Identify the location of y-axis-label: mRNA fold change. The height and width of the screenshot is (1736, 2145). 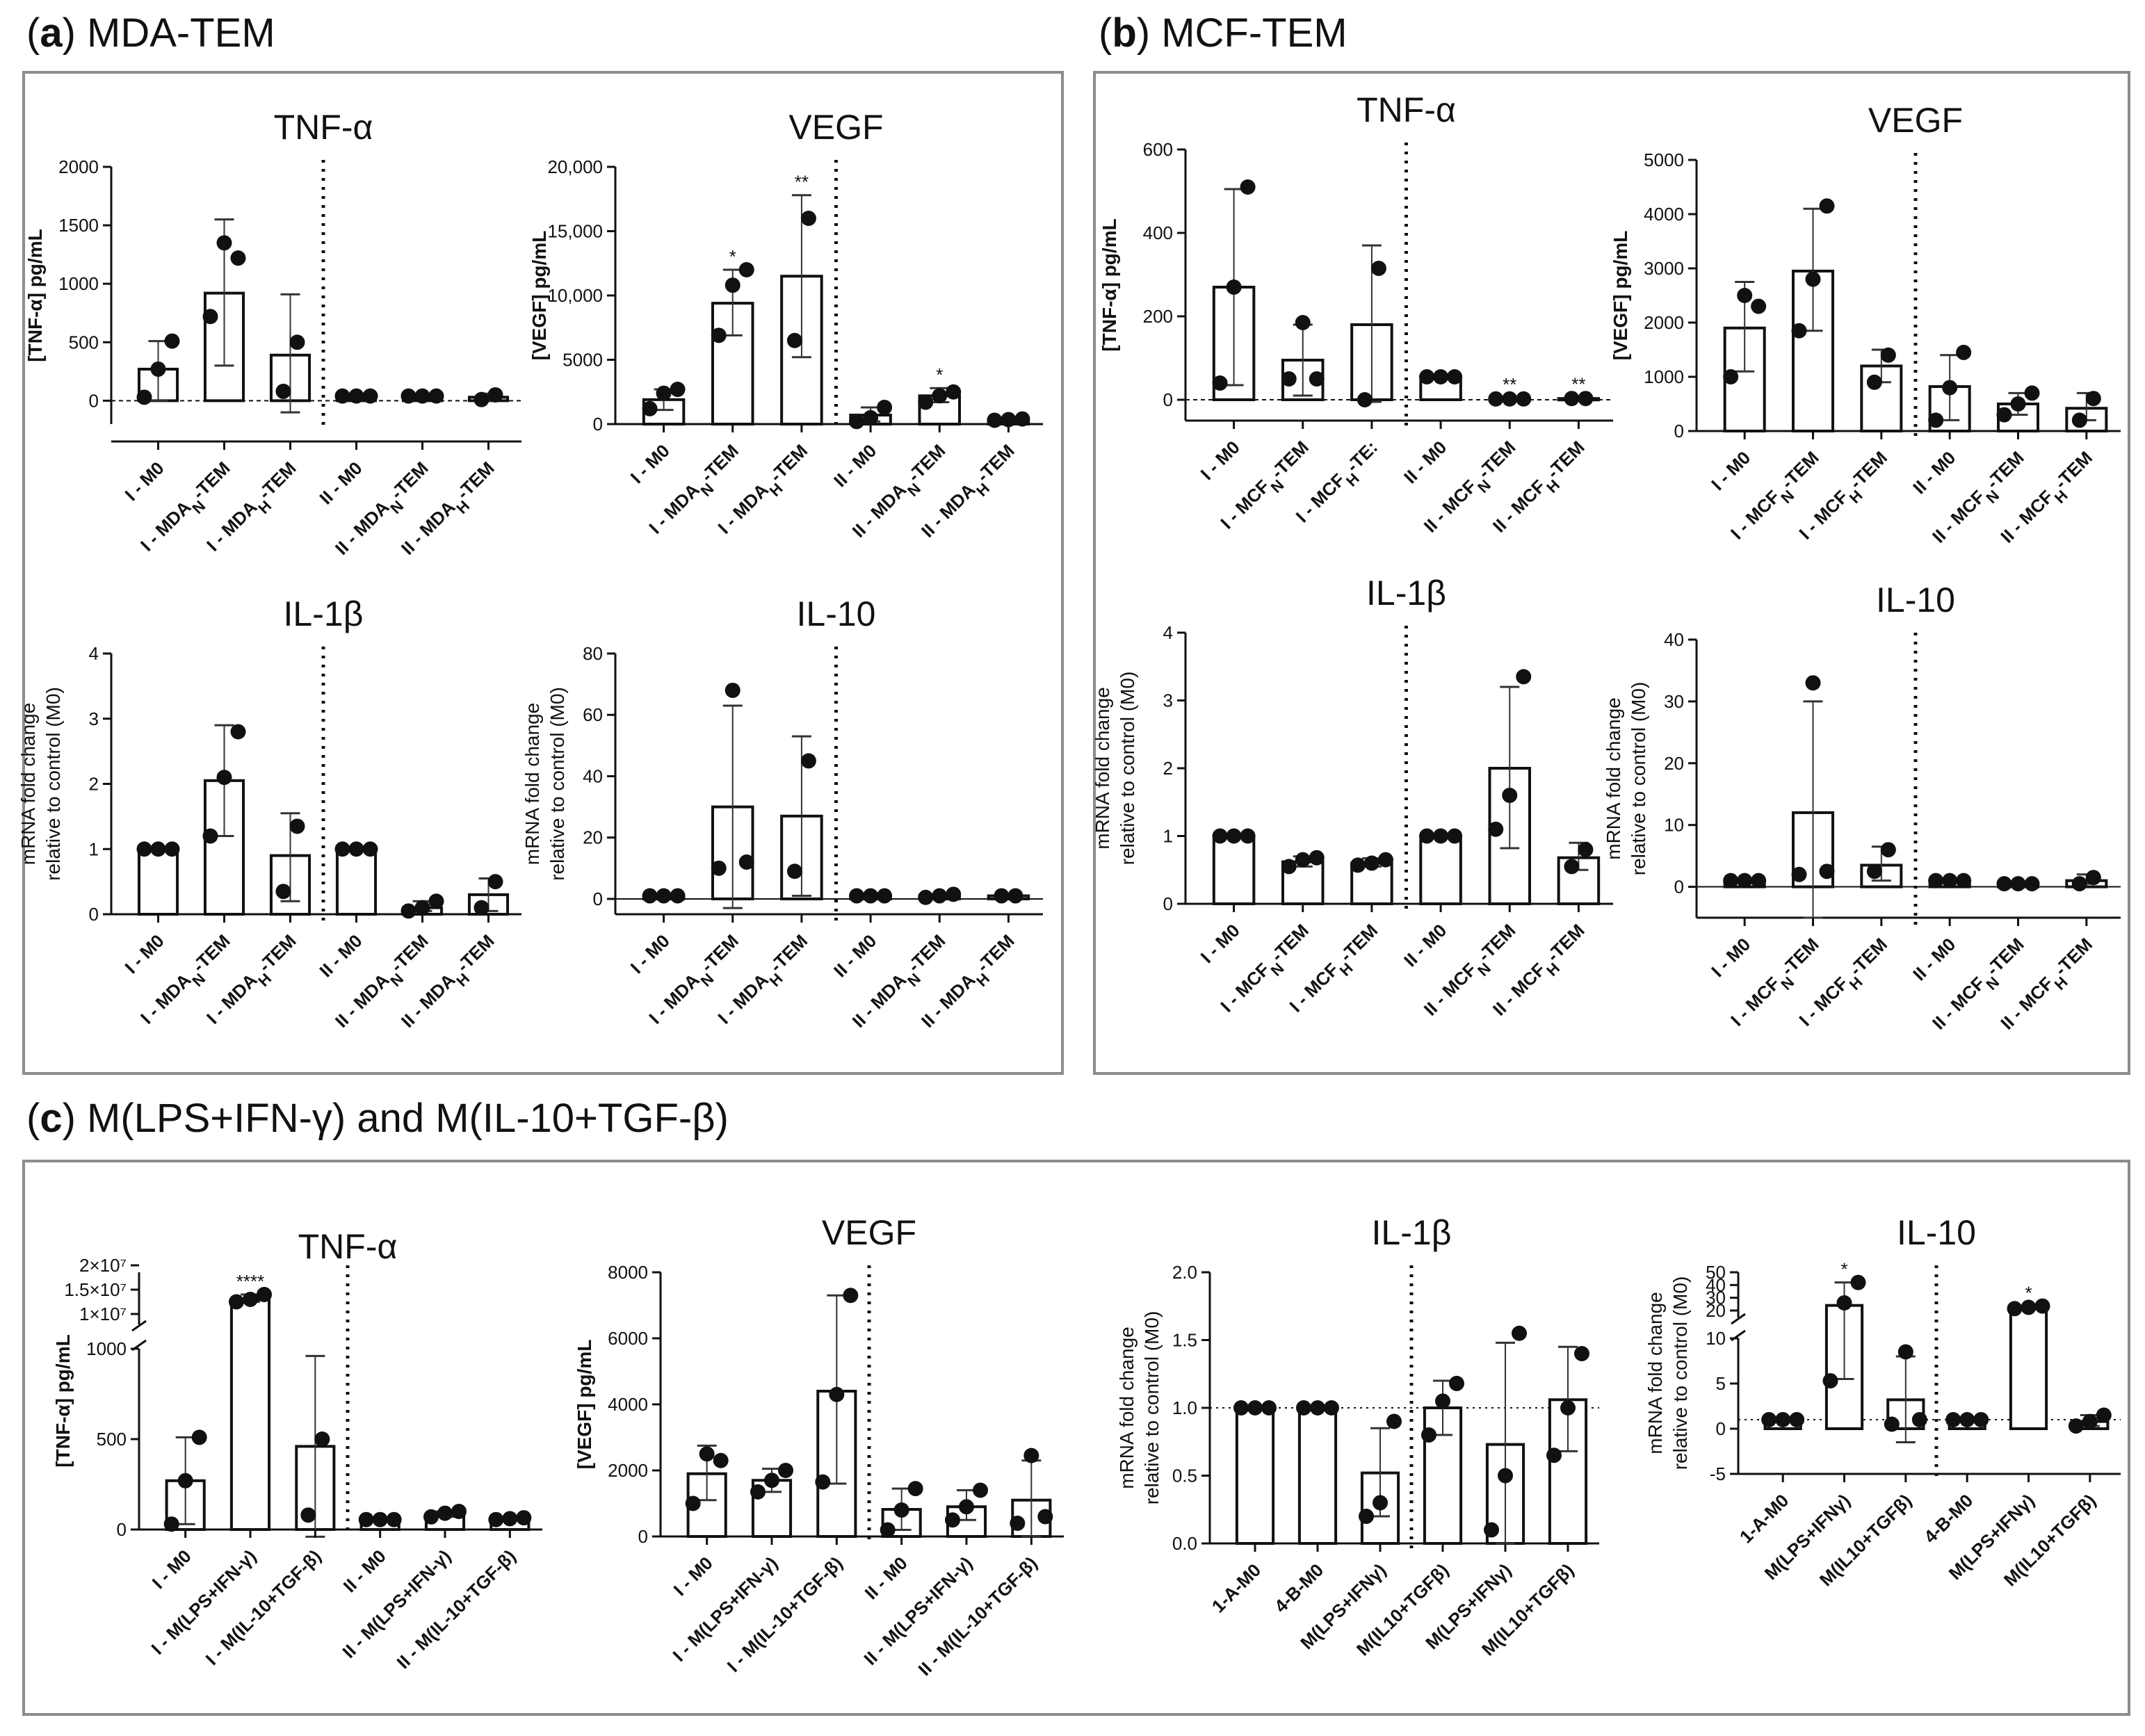
(1655, 1373).